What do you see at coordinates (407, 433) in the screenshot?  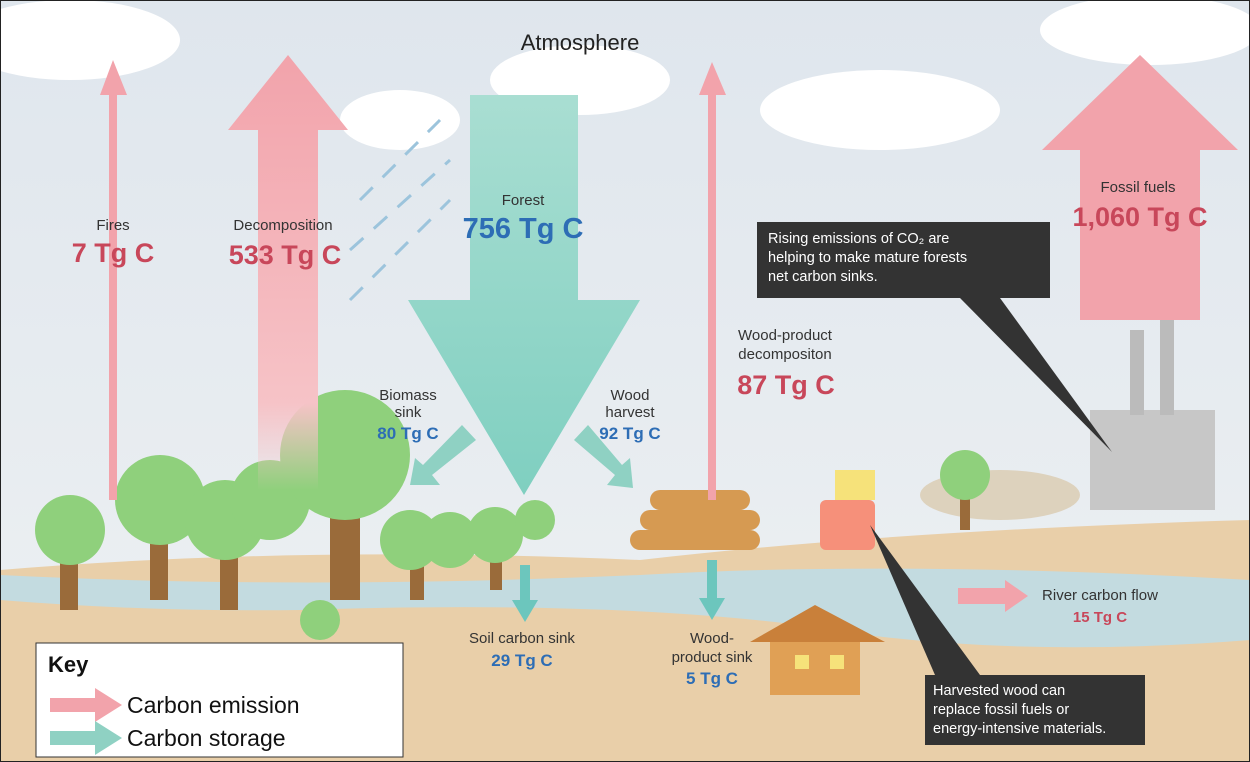 I see `flow-amount: 80 Tg C` at bounding box center [407, 433].